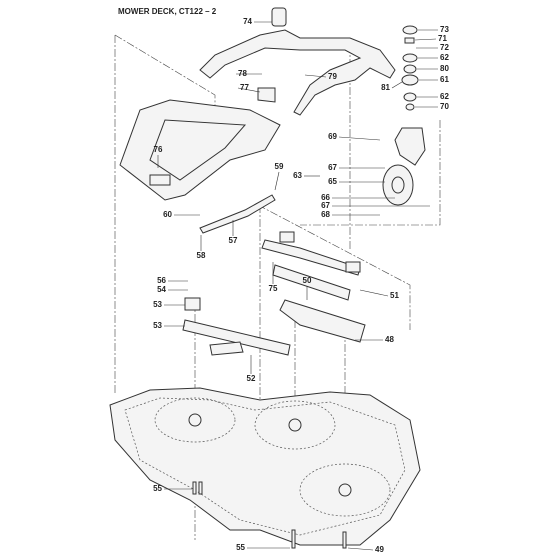 This screenshot has width=560, height=560. Describe the element at coordinates (201, 255) in the screenshot. I see `part-callout: 58` at that location.